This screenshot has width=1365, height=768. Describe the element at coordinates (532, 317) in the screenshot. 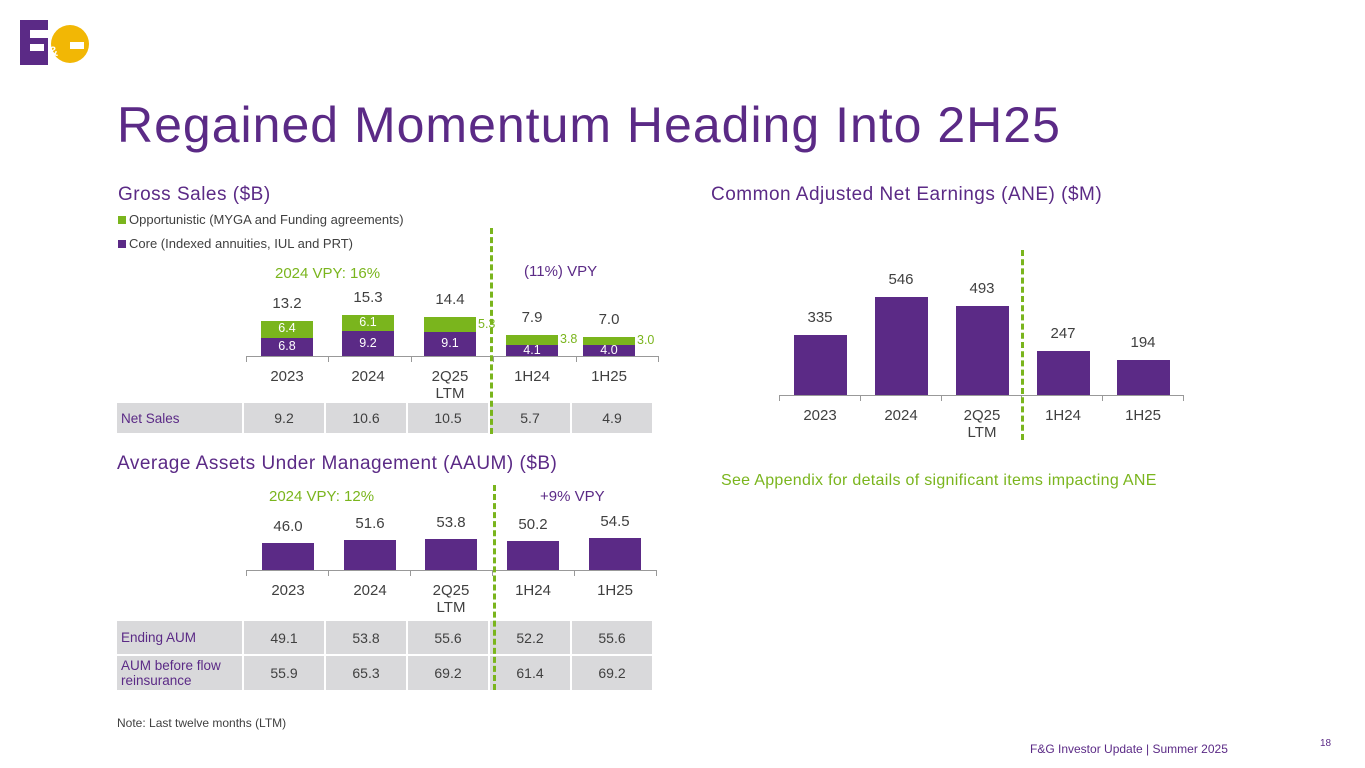

I see `data-label-total: 7.9` at that location.